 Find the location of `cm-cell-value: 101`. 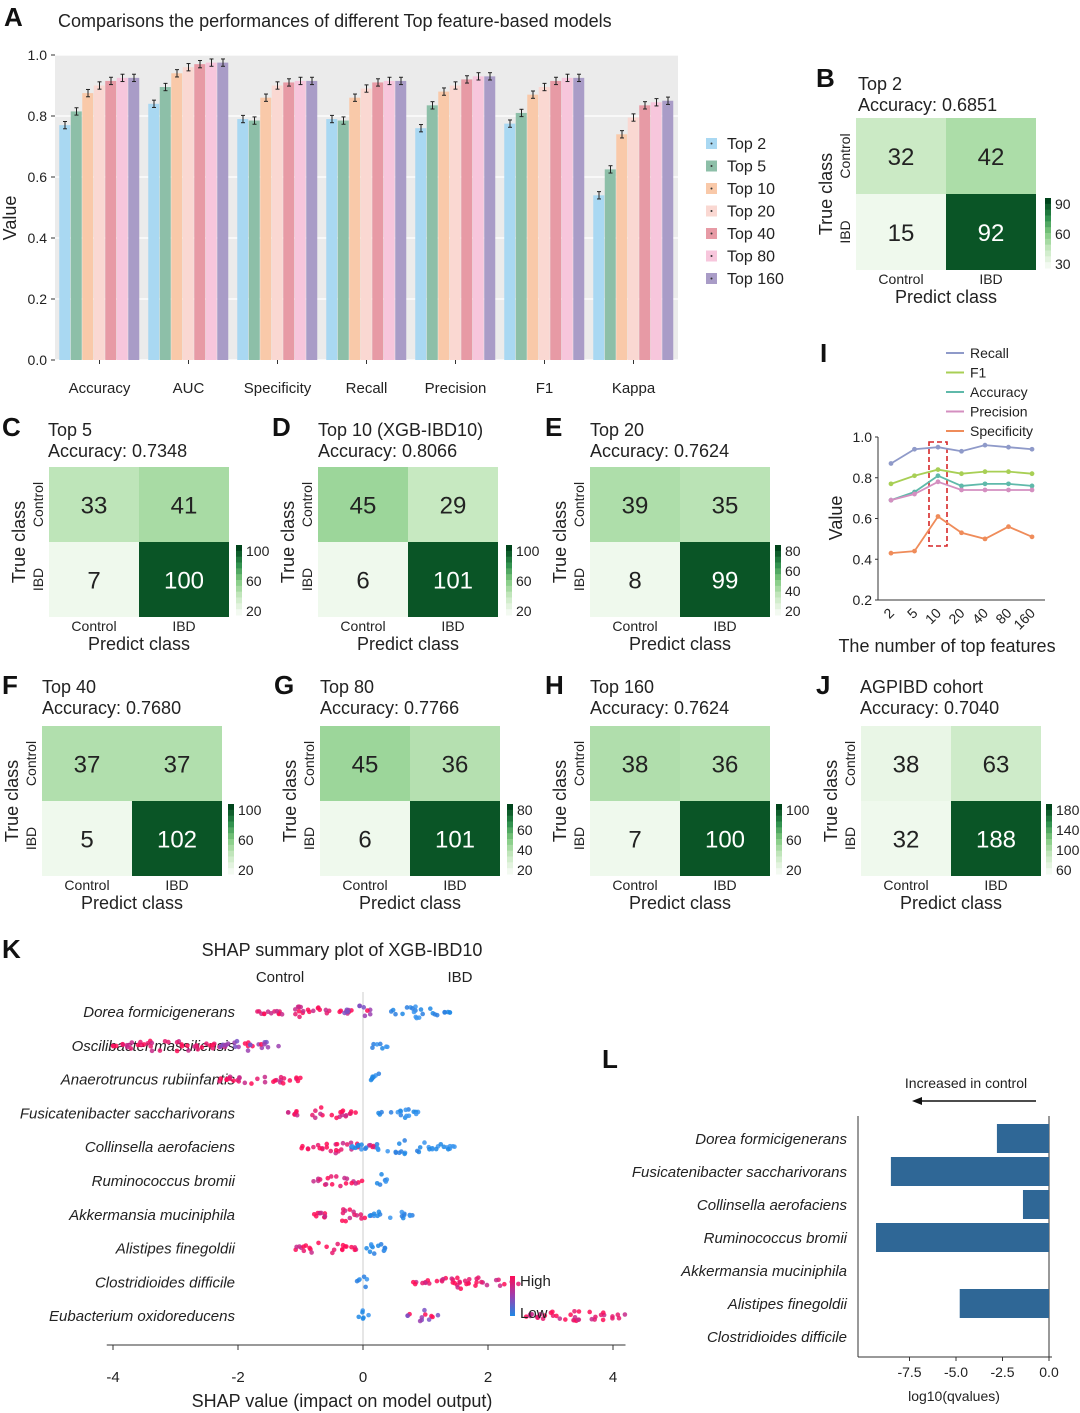

cm-cell-value: 101 is located at coordinates (453, 581).